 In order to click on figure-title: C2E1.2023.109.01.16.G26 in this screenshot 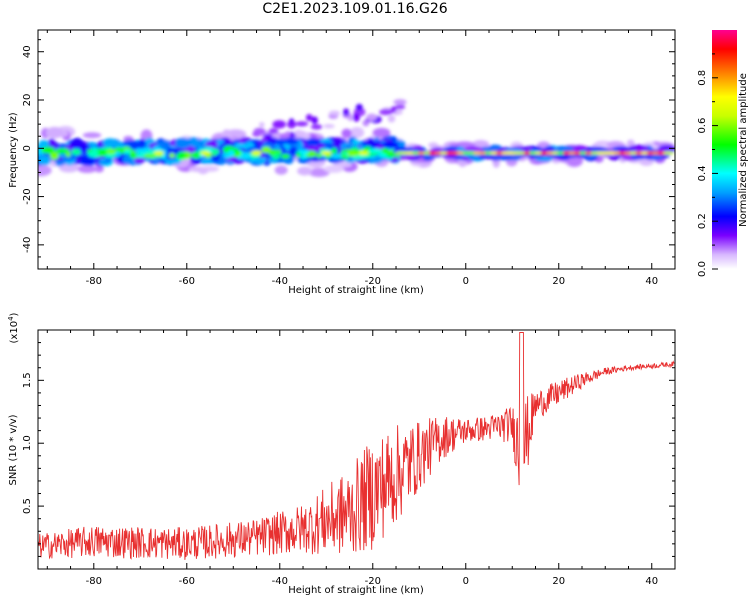, I will do `click(355, 9)`.